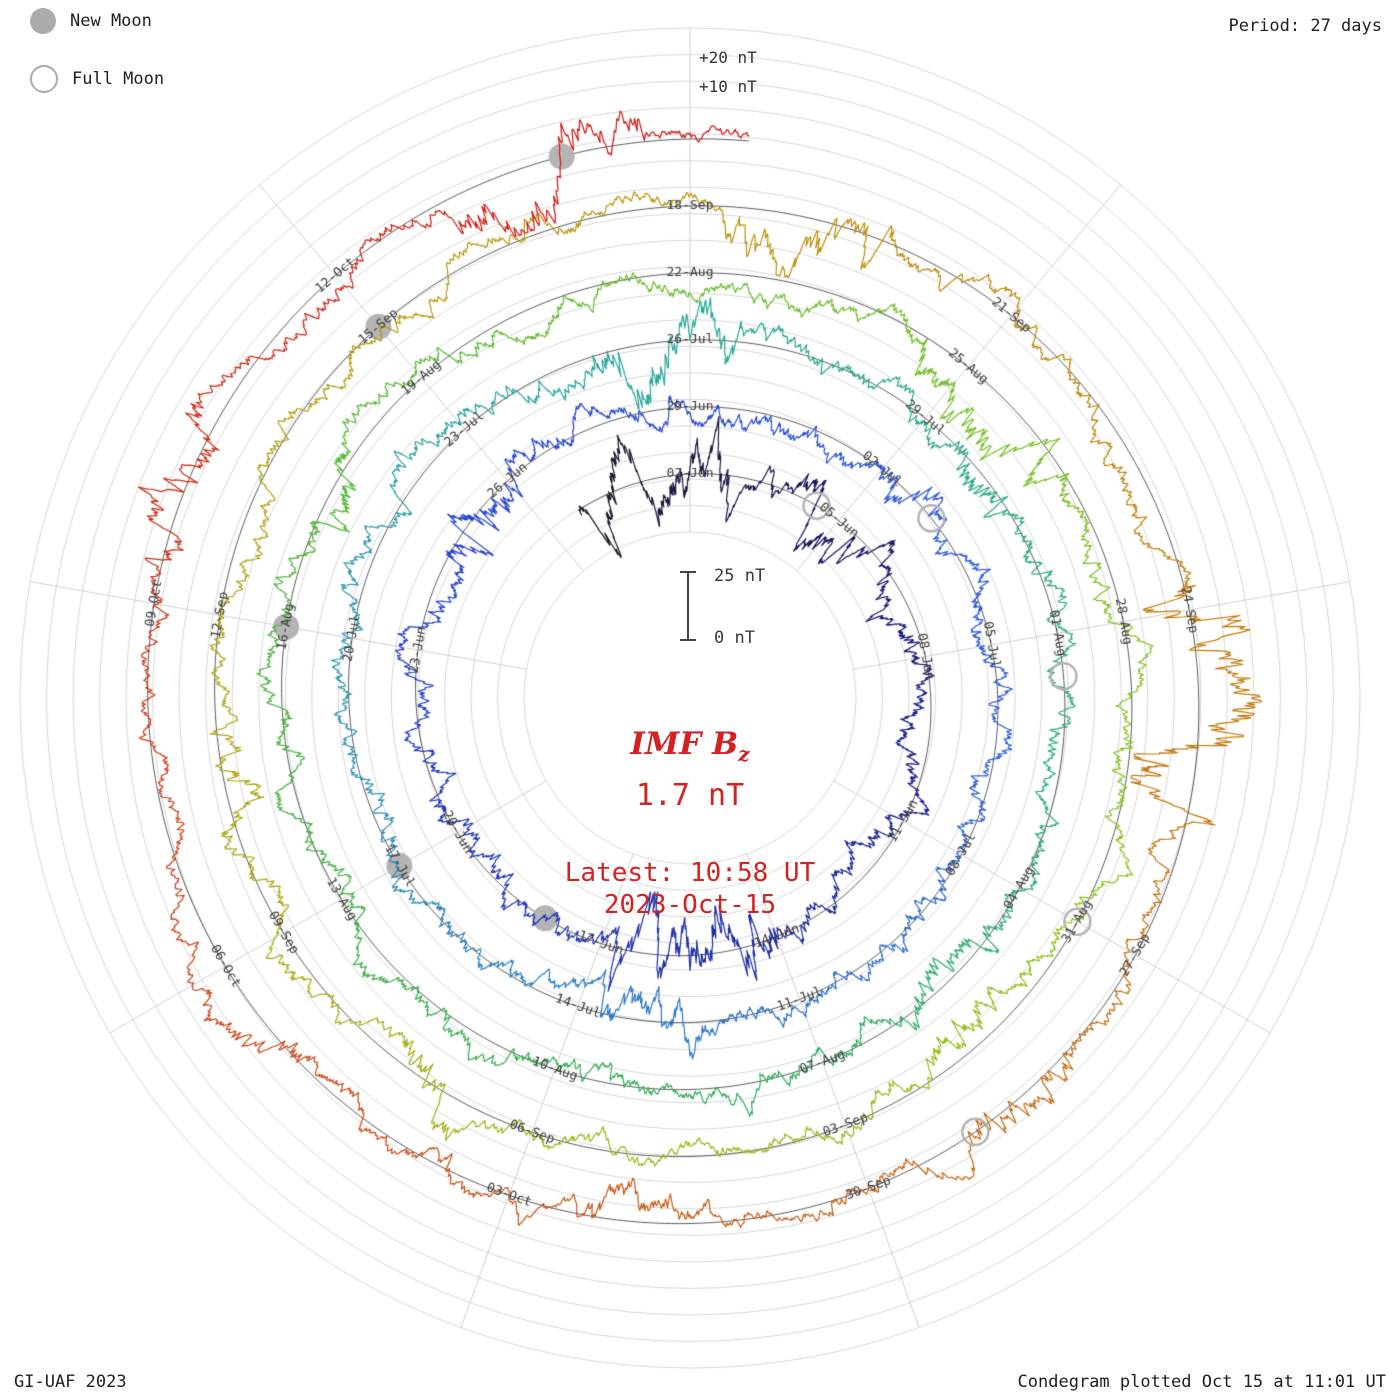 Image resolution: width=1400 pixels, height=1400 pixels. I want to click on legend-full-moon: Full Moon, so click(97, 79).